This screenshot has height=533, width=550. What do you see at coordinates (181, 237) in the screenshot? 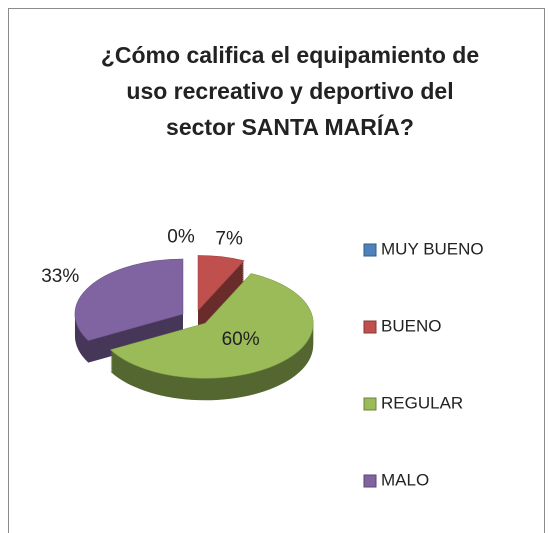
I see `data-label: 0%` at bounding box center [181, 237].